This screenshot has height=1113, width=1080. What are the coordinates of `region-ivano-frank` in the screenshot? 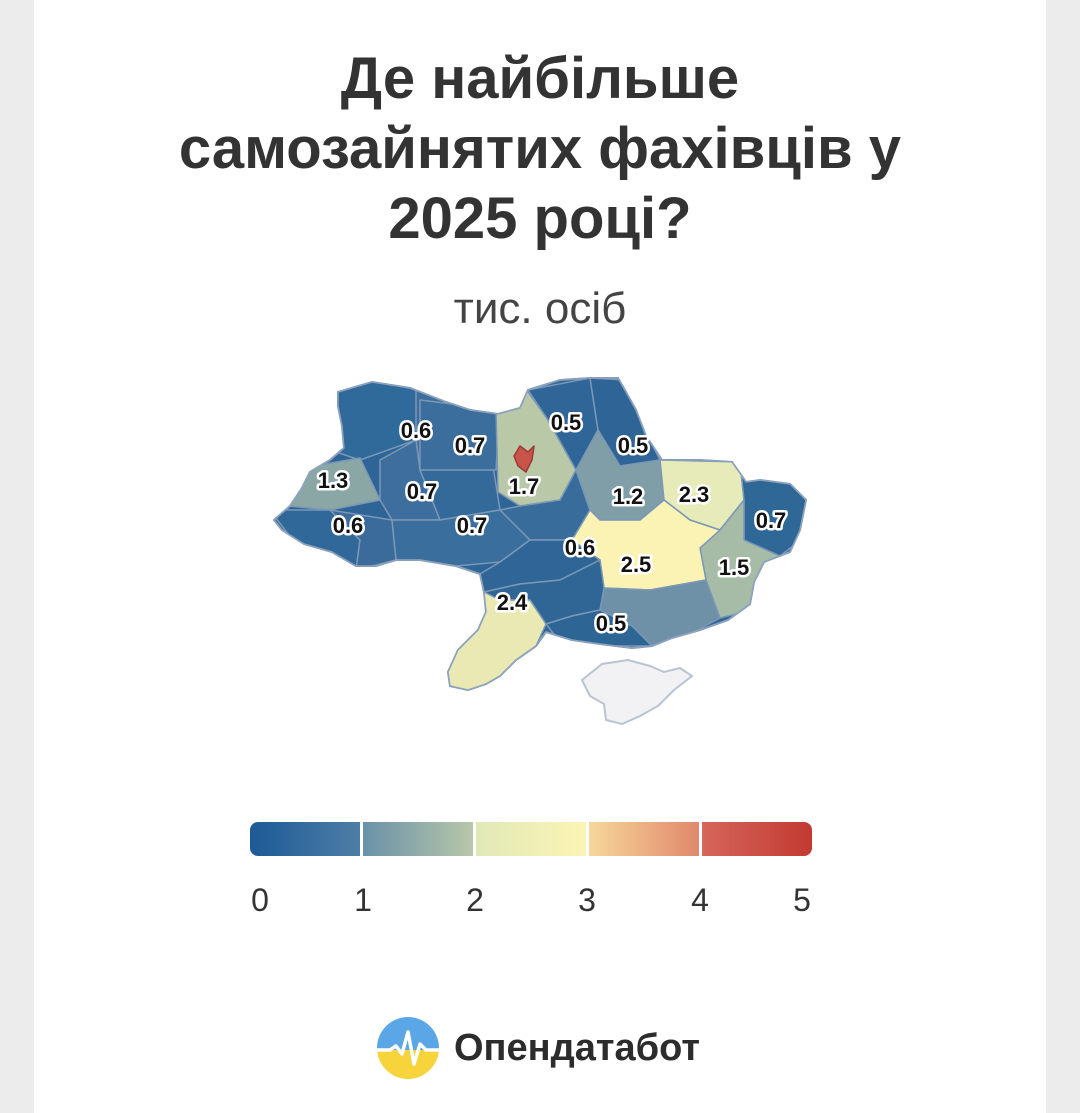 It's located at (363, 540).